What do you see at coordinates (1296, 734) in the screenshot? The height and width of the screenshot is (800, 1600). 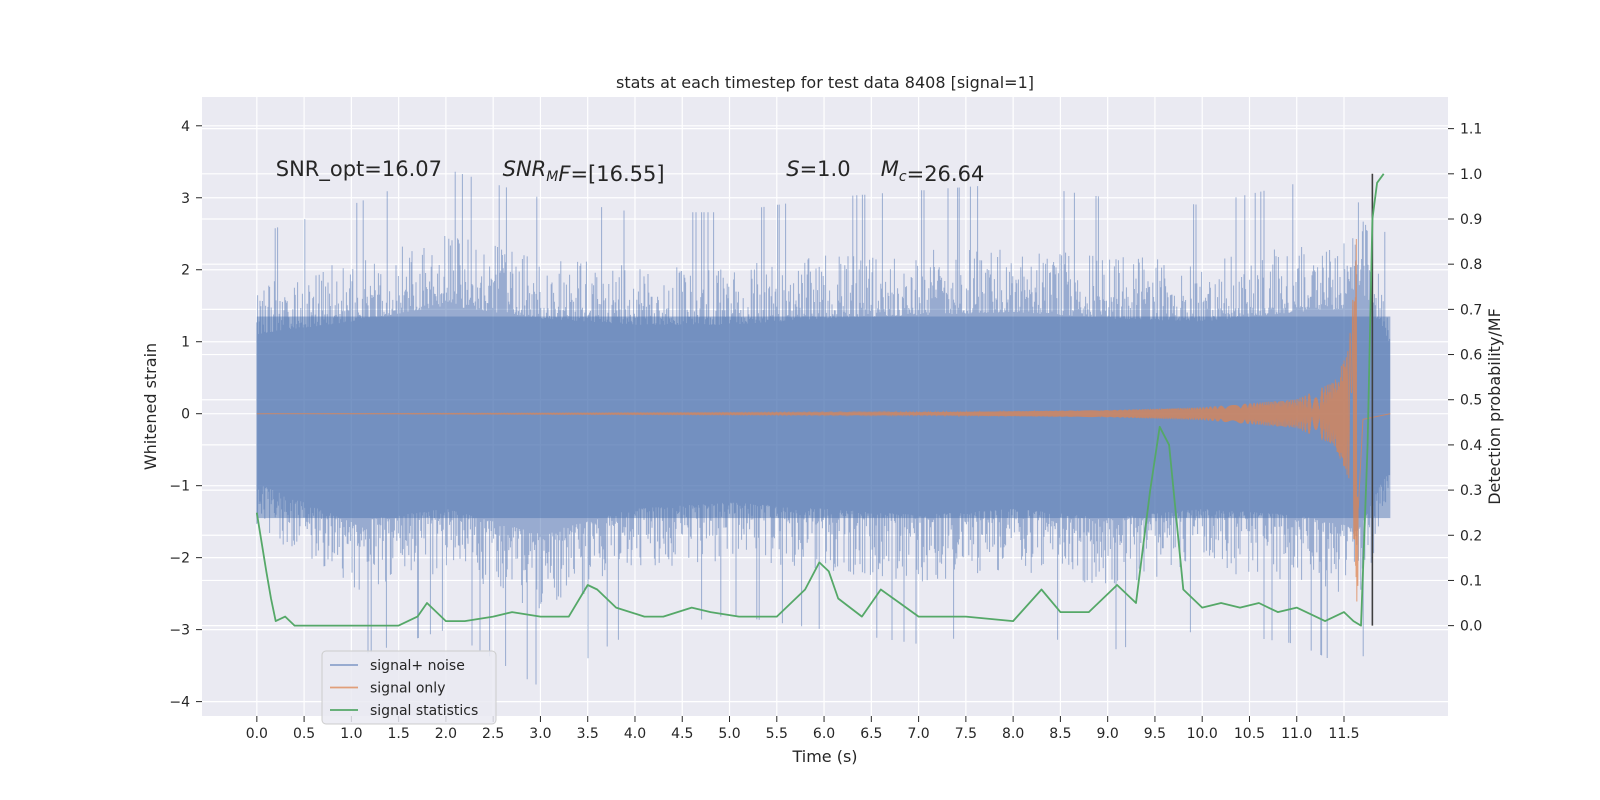 I see `x-tick-label: 11.0` at bounding box center [1296, 734].